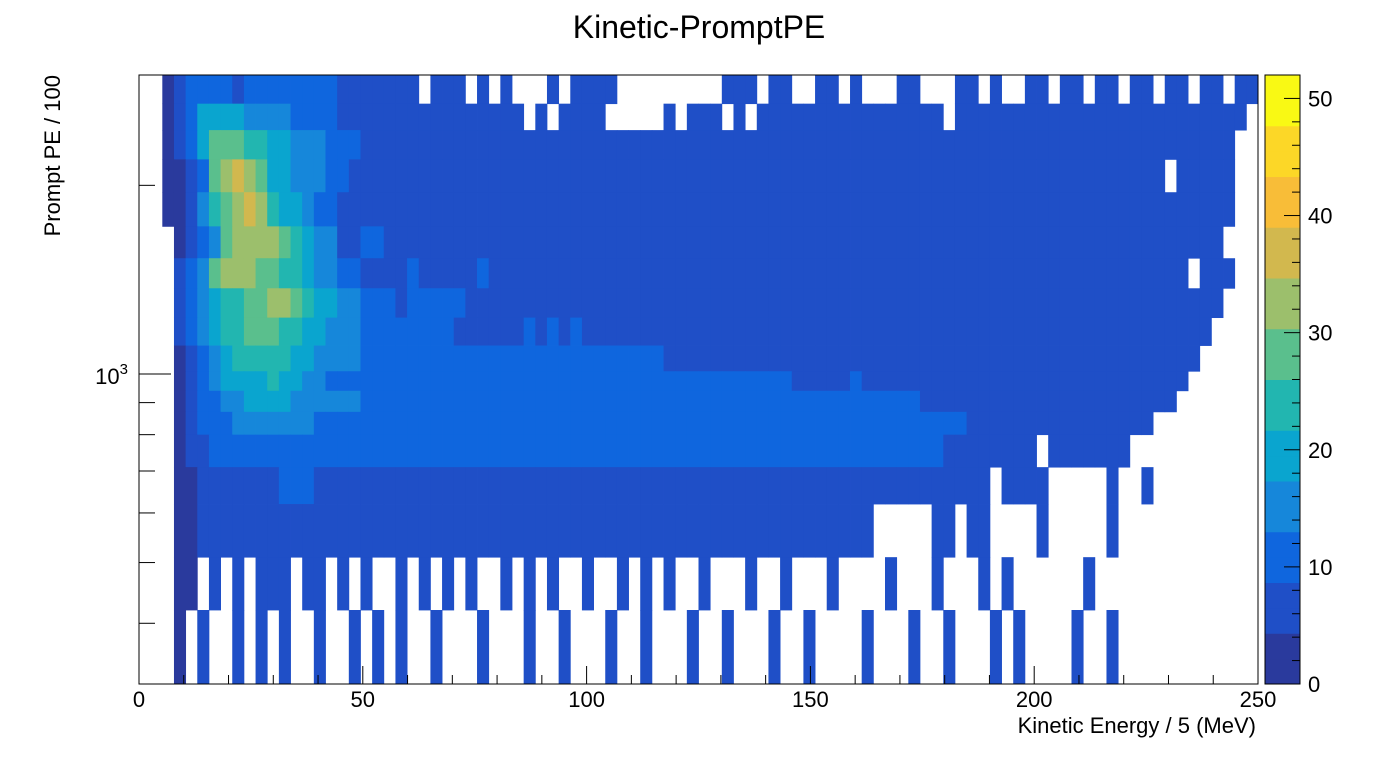 This screenshot has height=759, width=1398. Describe the element at coordinates (1034, 699) in the screenshot. I see `x-tick-label: 200` at that location.